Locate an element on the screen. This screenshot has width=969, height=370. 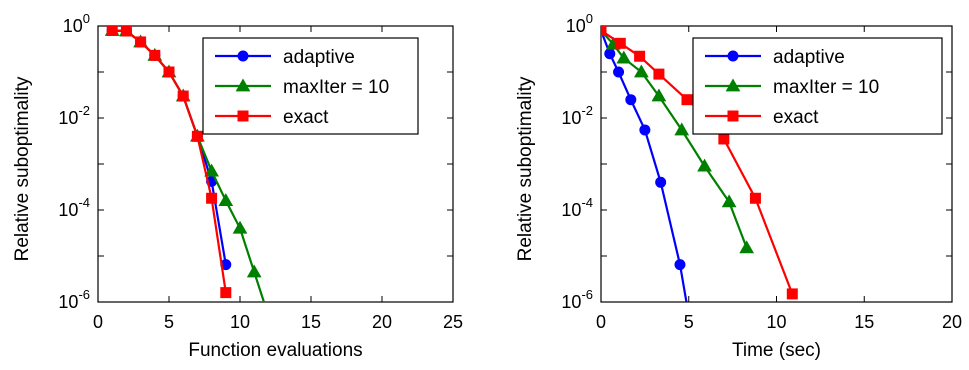
x-tick-label: 25 is located at coordinates (453, 322).